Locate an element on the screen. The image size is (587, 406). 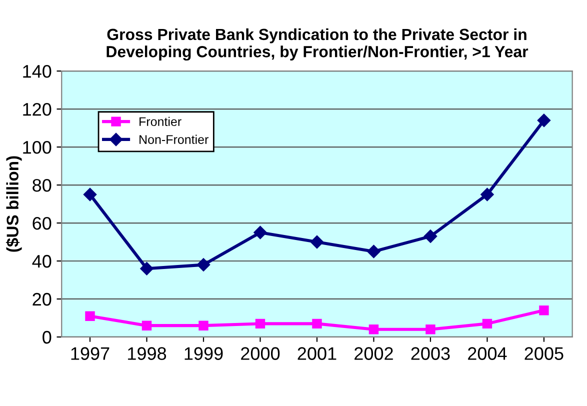
y-tick-label: 140 is located at coordinates (37, 71).